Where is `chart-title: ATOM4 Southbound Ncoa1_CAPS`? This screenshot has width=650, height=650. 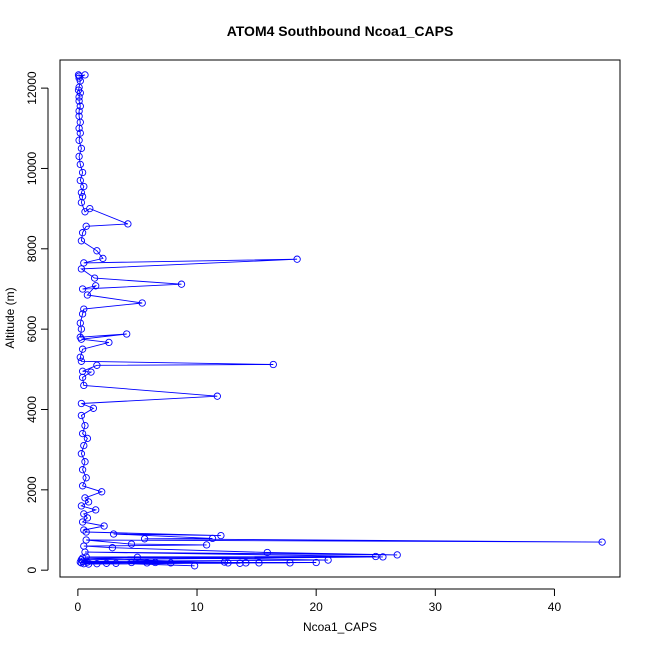 chart-title: ATOM4 Southbound Ncoa1_CAPS is located at coordinates (340, 31).